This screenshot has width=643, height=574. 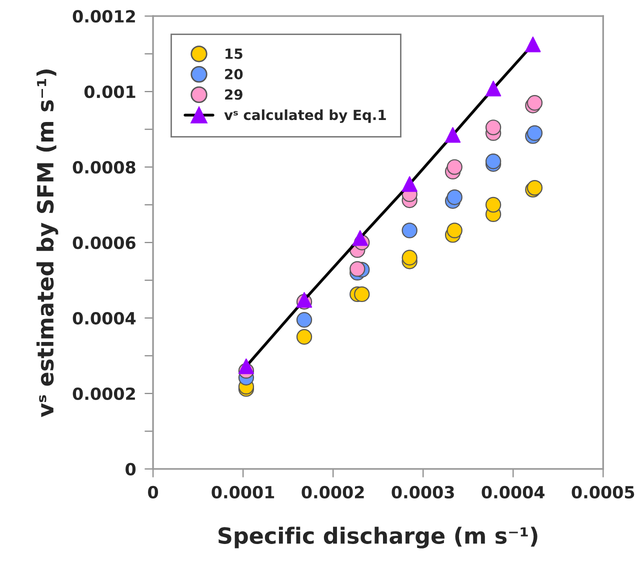 I want to click on y-tick-label: 0.0012, so click(x=103, y=16).